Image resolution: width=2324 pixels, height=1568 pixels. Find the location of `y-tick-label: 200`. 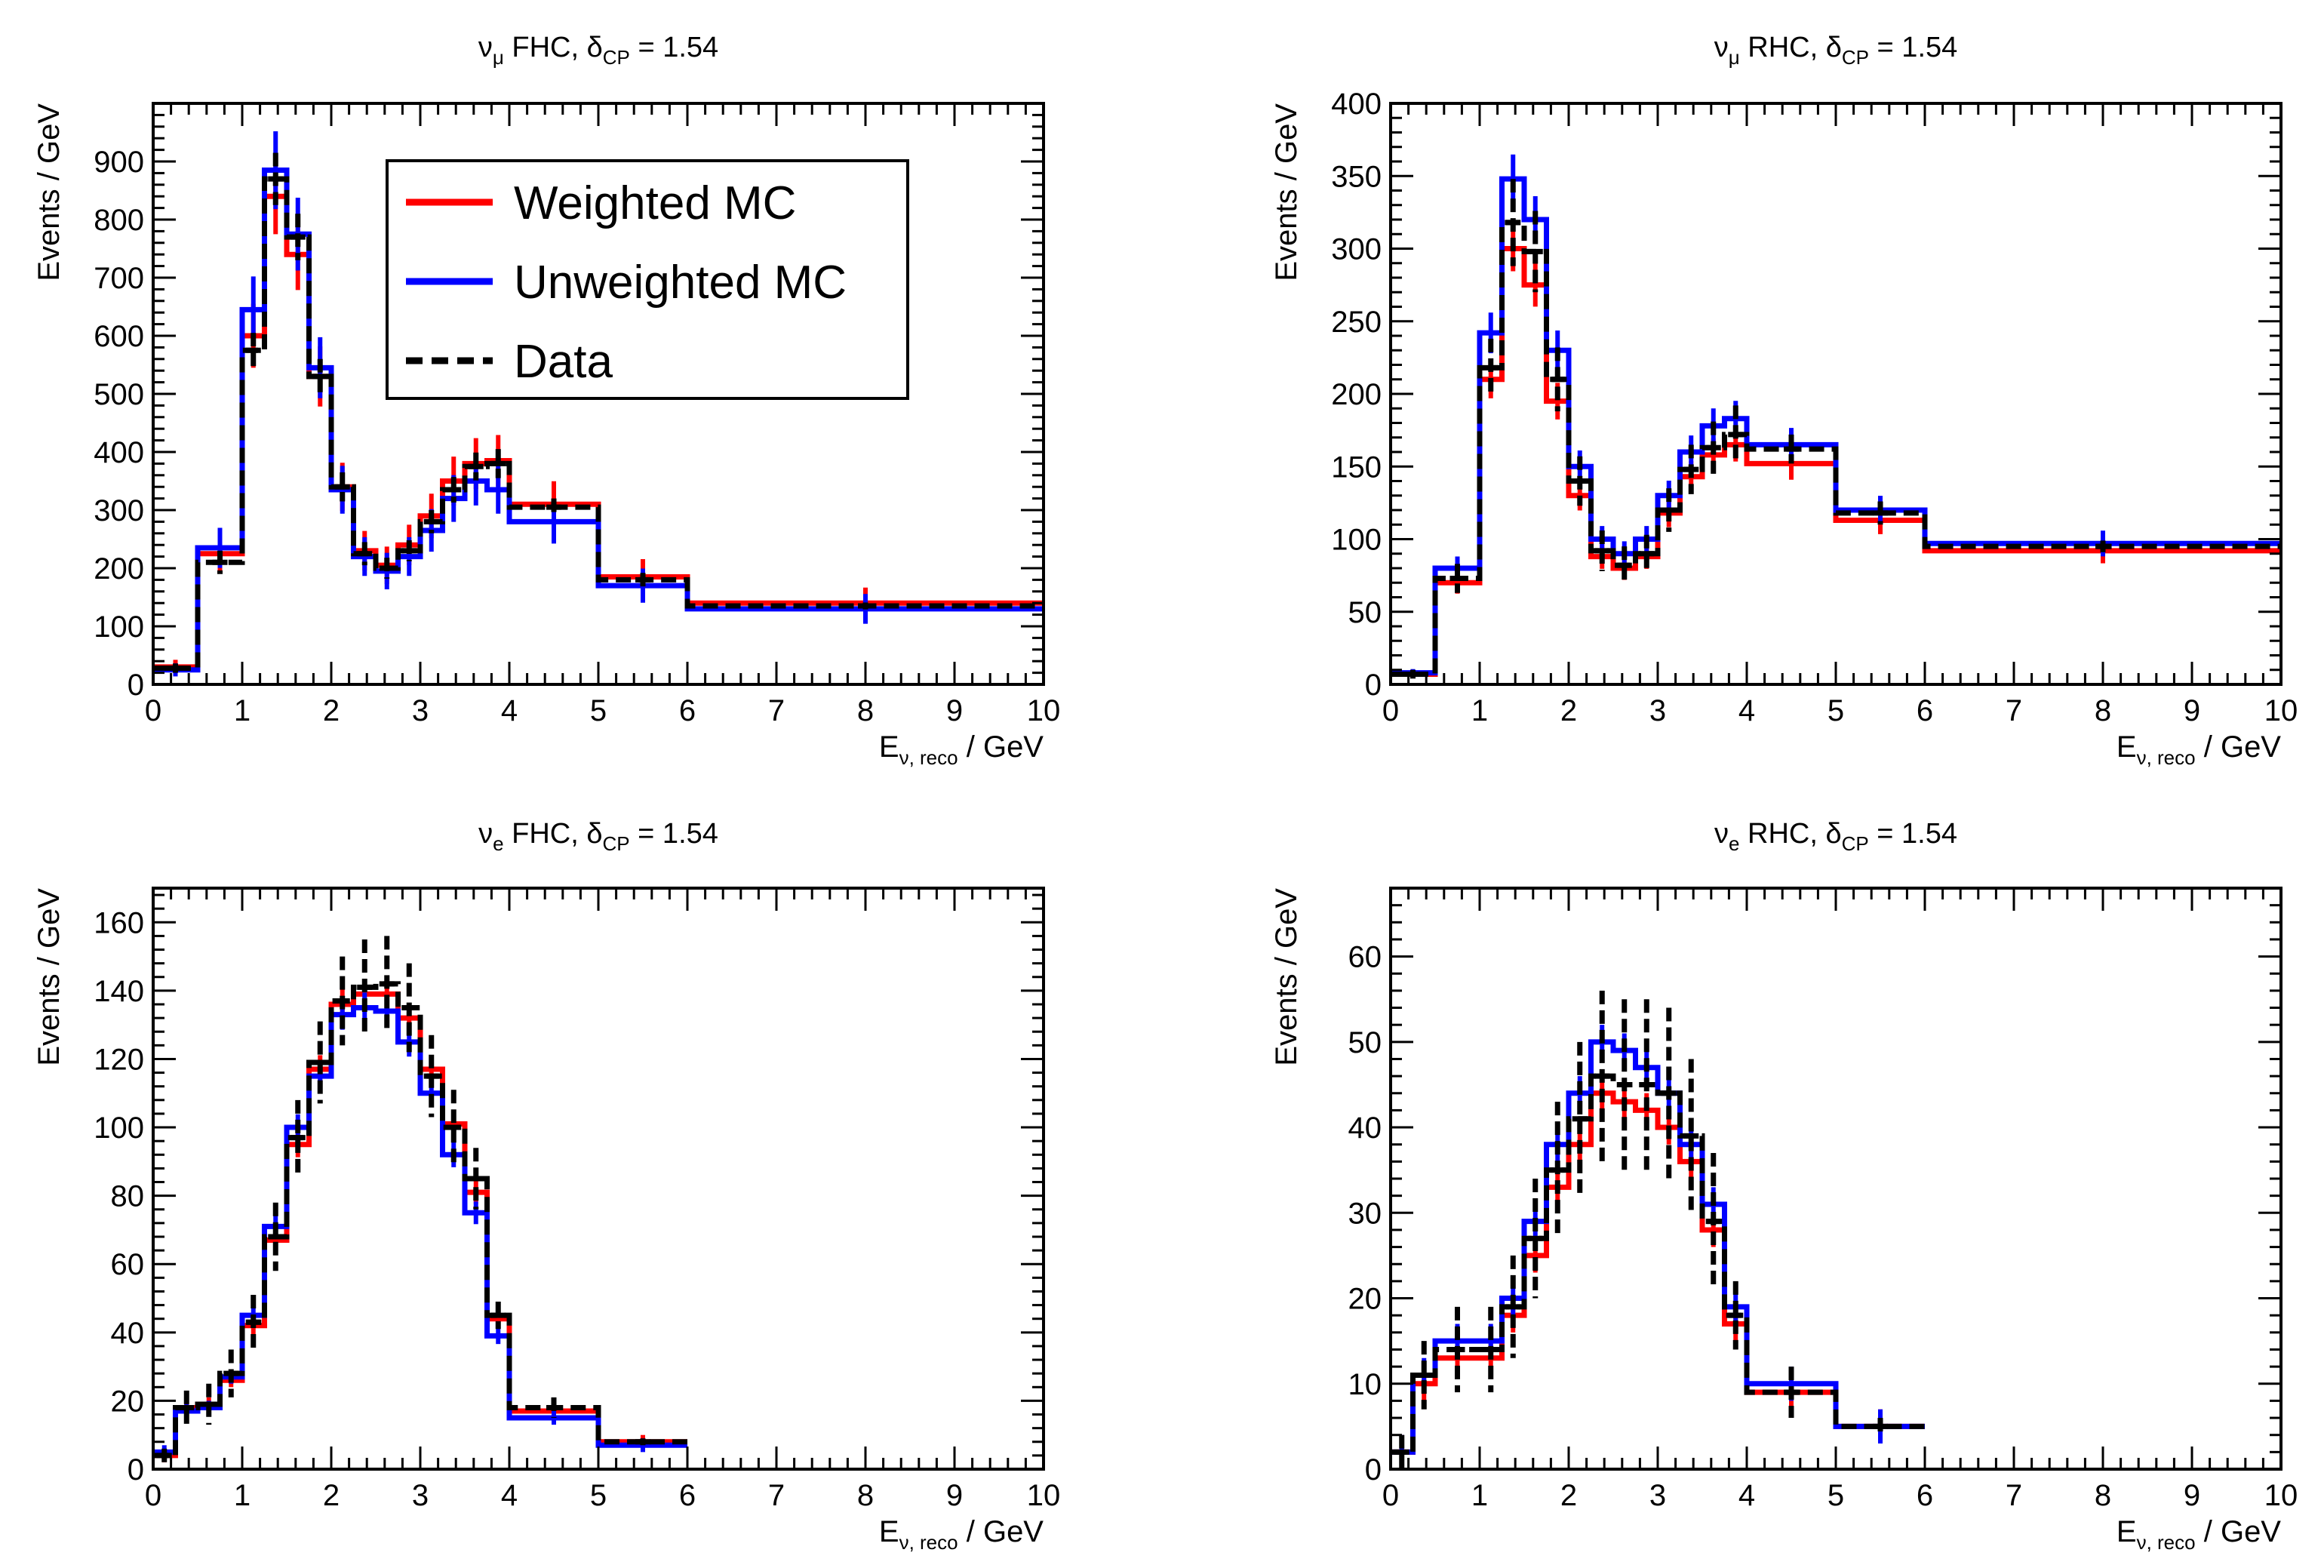

y-tick-label: 200 is located at coordinates (1356, 394).